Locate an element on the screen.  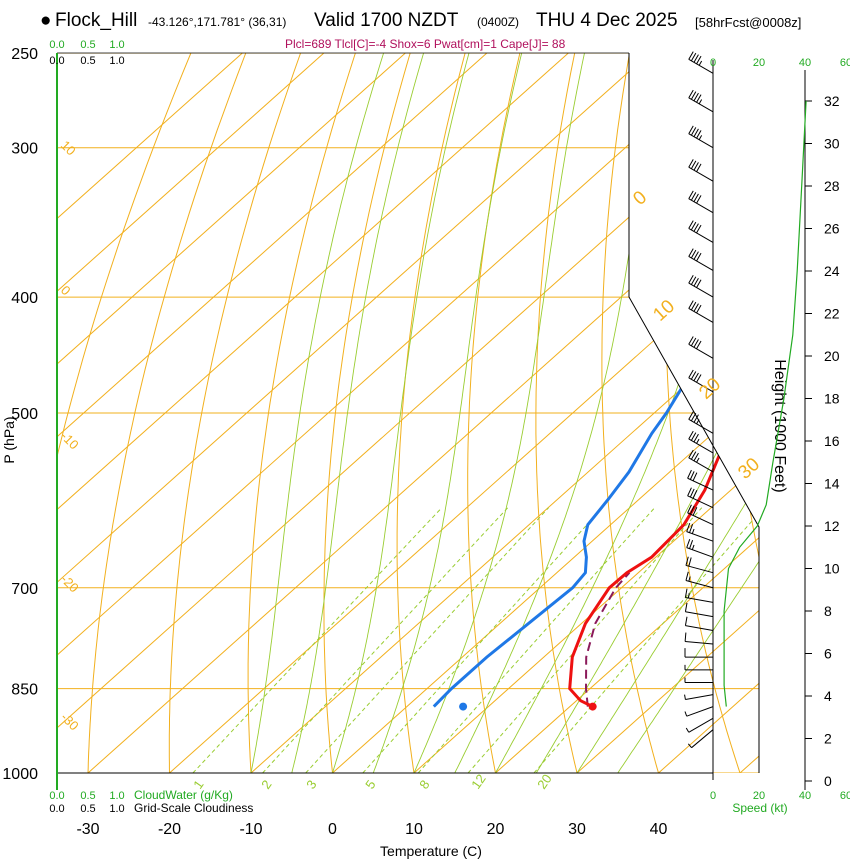
temperature-tick-label: 0 is located at coordinates (332, 829).